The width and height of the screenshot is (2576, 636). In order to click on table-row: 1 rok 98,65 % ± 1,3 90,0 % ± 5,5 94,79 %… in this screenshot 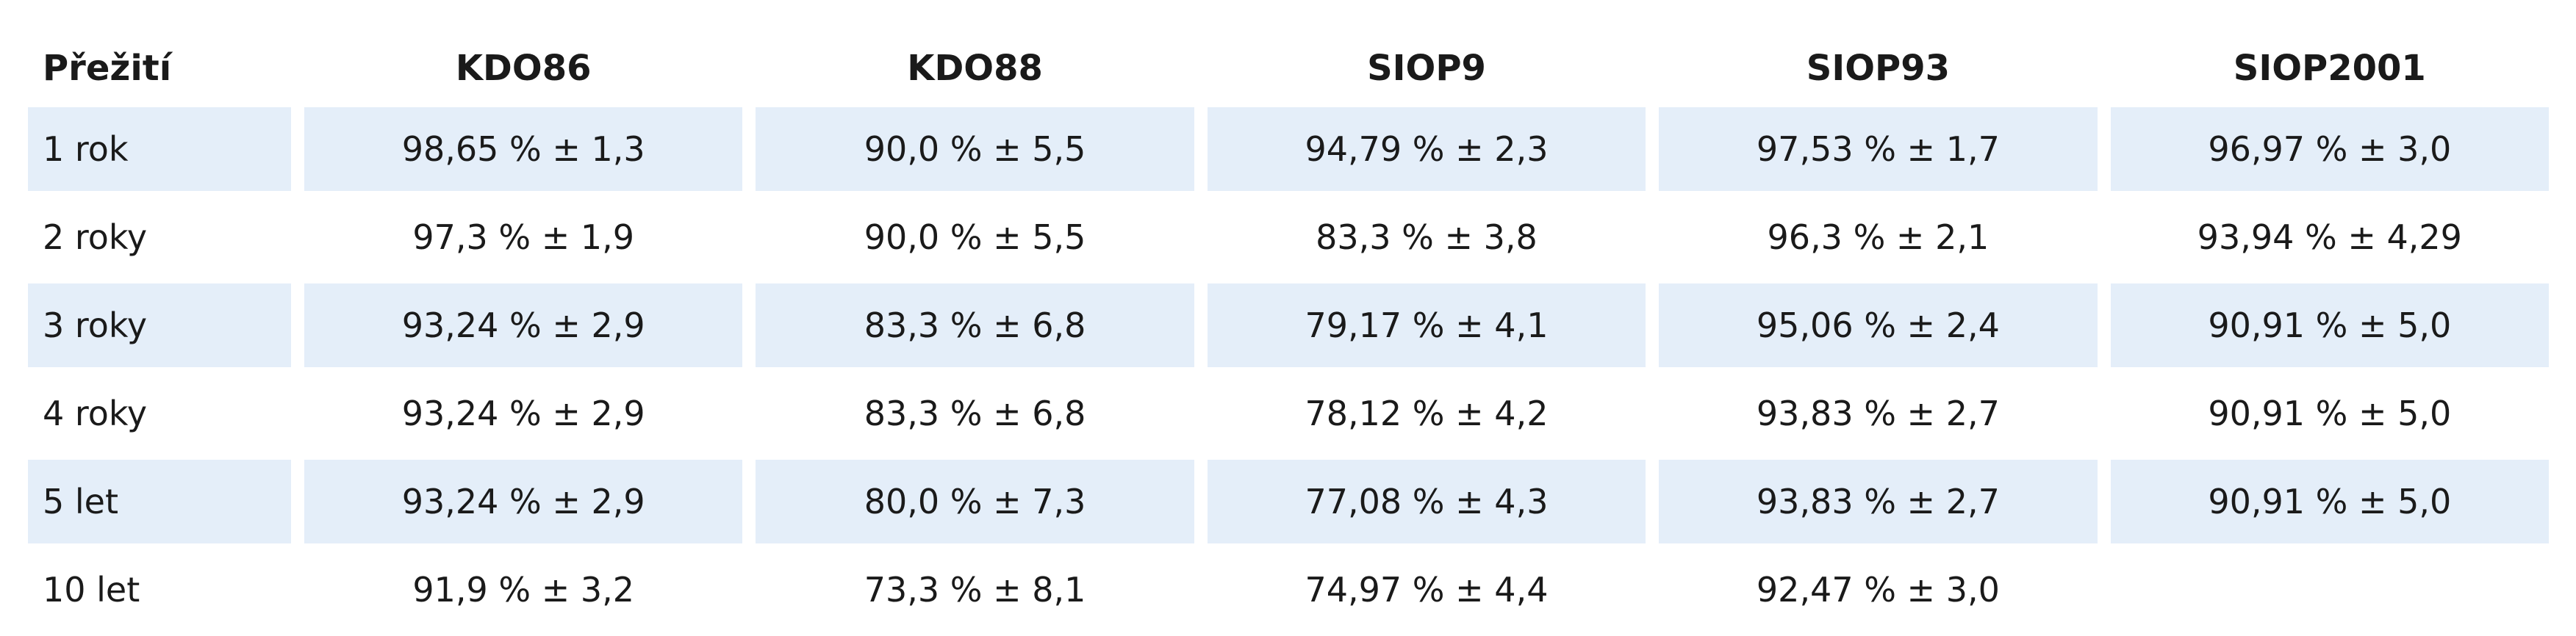, I will do `click(1288, 149)`.